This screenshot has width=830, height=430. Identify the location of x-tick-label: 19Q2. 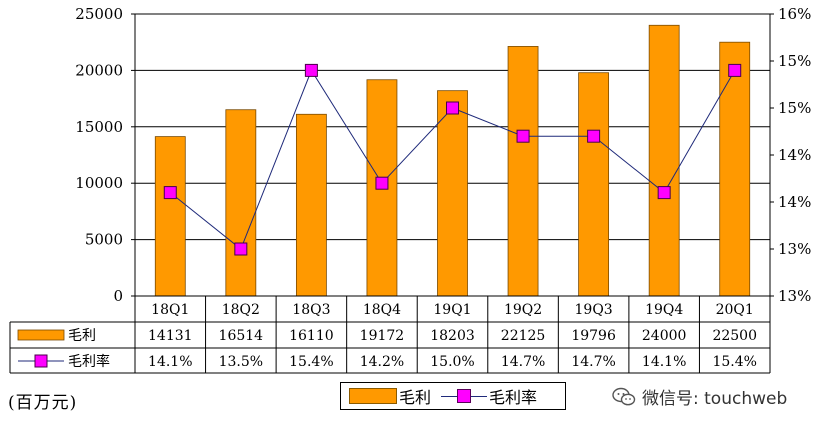
(523, 310).